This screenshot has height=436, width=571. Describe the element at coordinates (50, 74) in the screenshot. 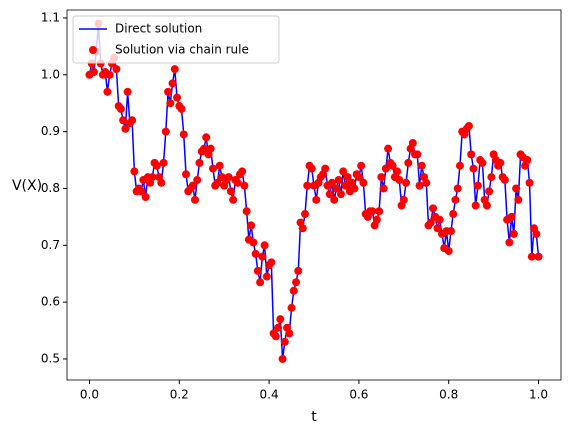

I see `y-tick-label: 1.0` at that location.